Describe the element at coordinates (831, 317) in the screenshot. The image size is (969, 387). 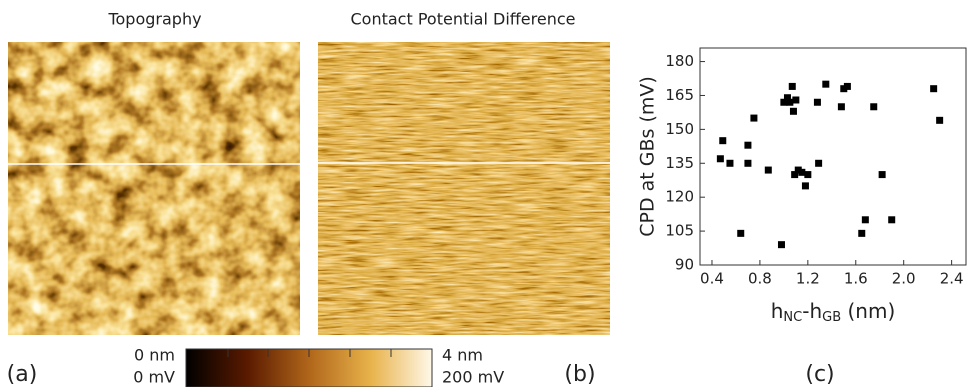
I see `x-axis-label-part: GB` at that location.